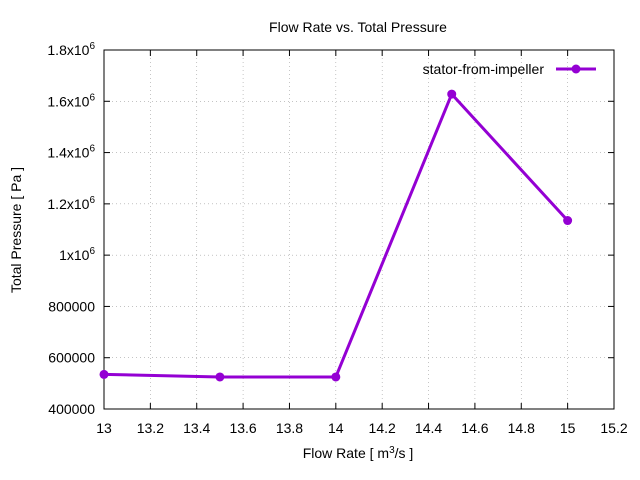  What do you see at coordinates (568, 428) in the screenshot?
I see `x-tick-label: 15` at bounding box center [568, 428].